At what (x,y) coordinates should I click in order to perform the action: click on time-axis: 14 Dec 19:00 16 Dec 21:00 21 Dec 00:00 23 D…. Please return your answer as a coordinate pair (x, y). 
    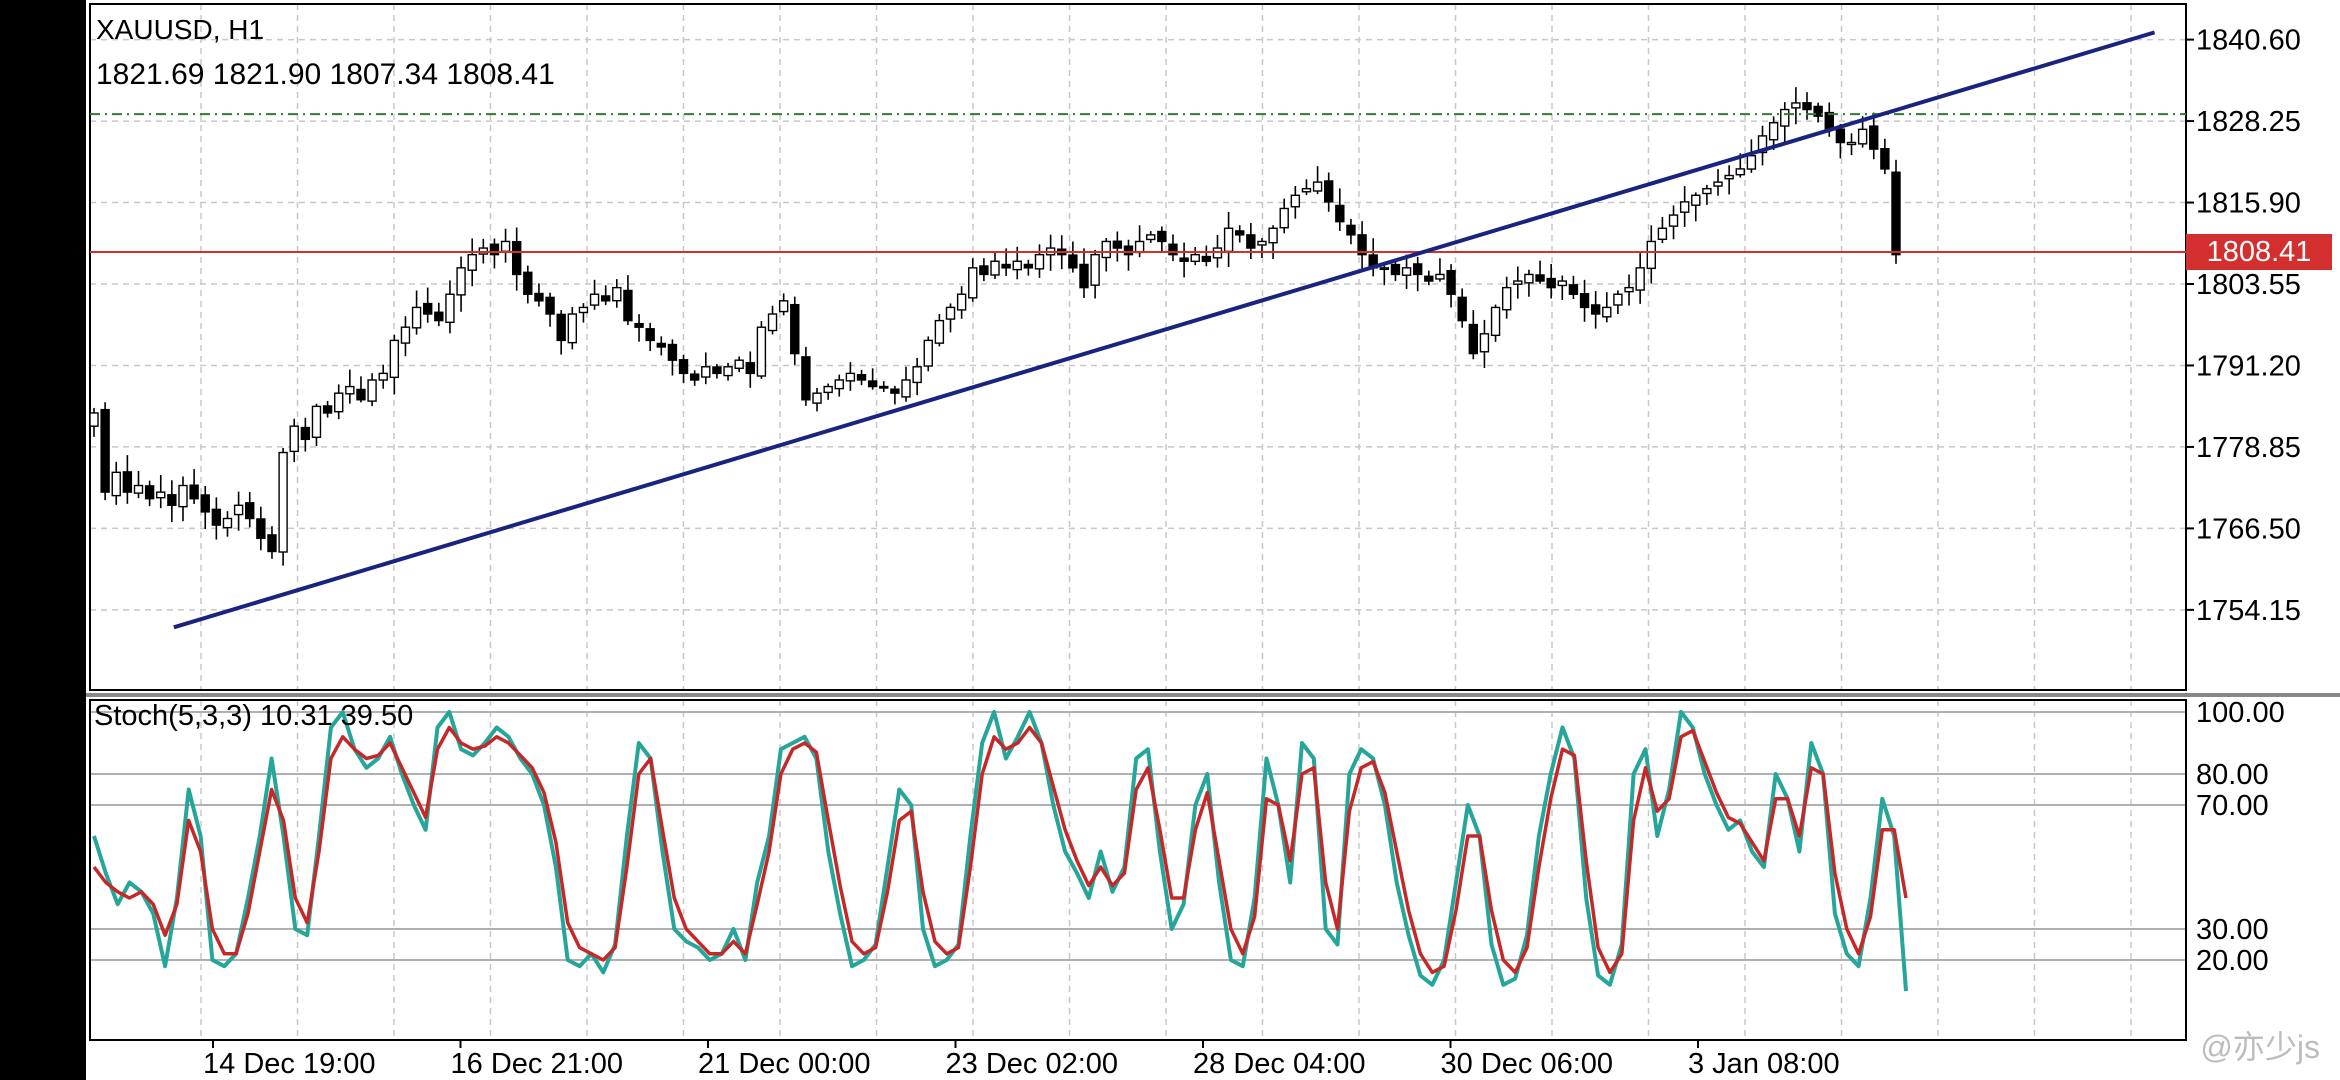
    Looking at the image, I should click on (1021, 1060).